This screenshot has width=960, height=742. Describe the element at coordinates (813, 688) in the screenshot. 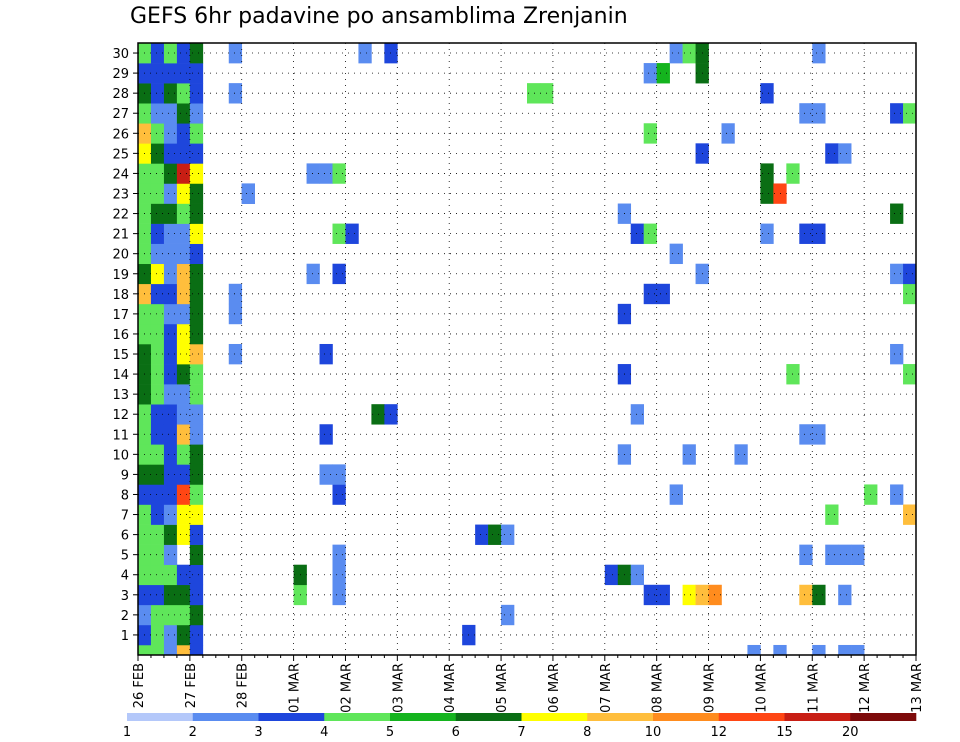

I see `x-tick-label: 11 MAR` at that location.